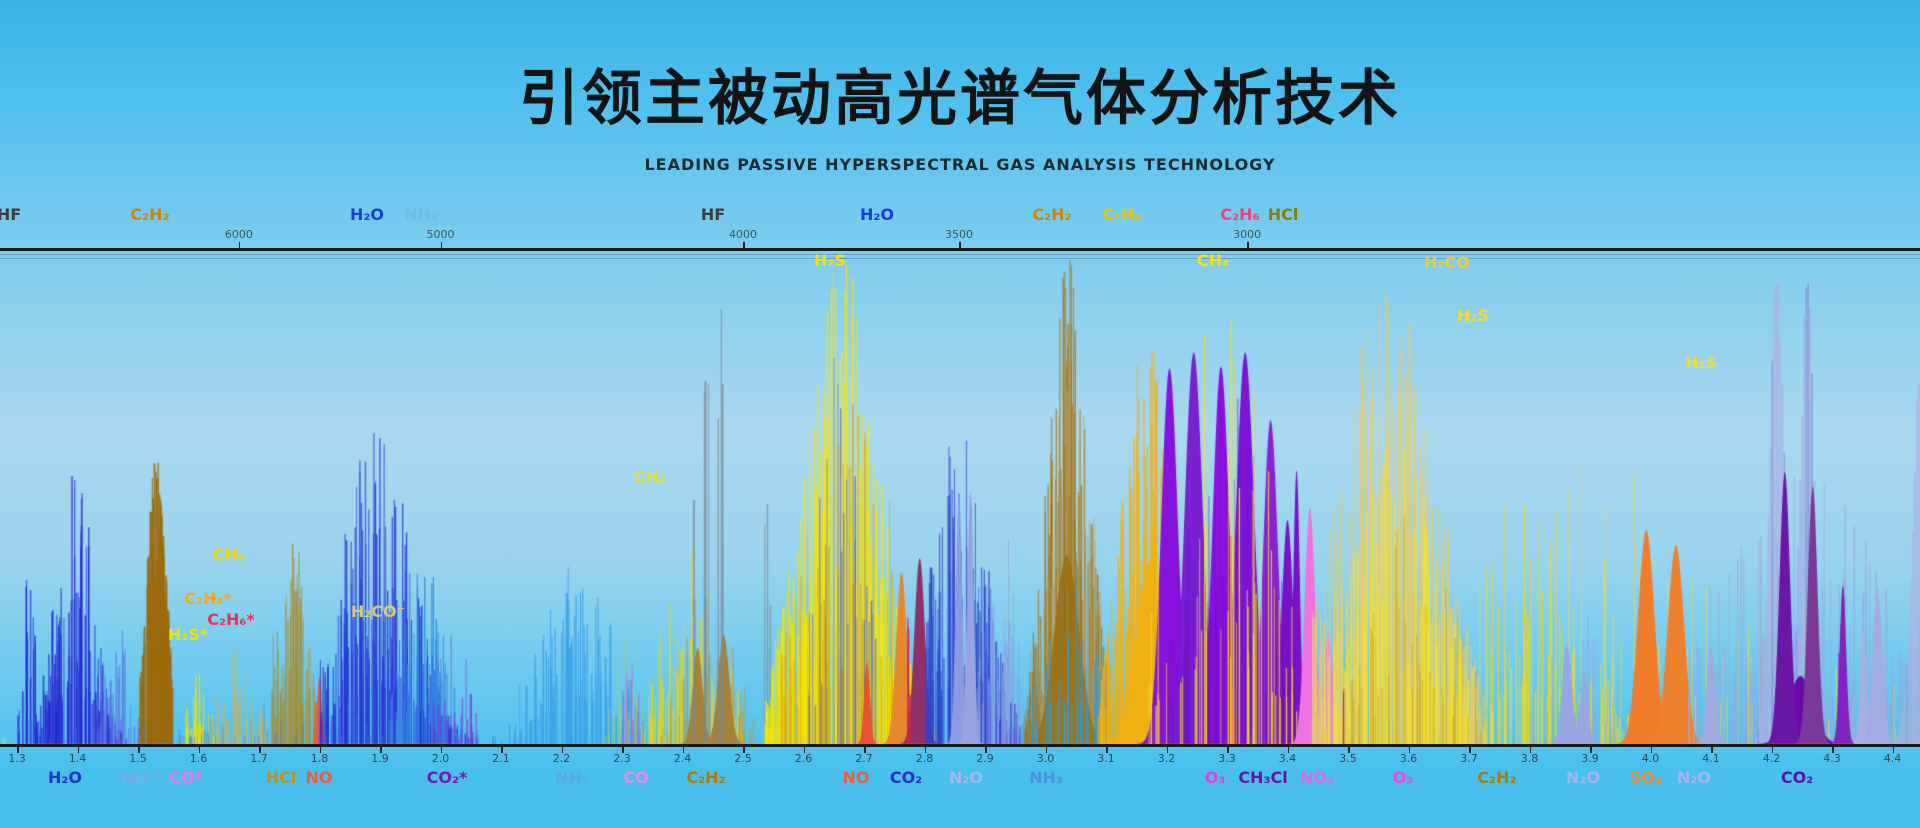  Describe the element at coordinates (561, 758) in the screenshot. I see `bottom-tick-label: 2.2` at that location.